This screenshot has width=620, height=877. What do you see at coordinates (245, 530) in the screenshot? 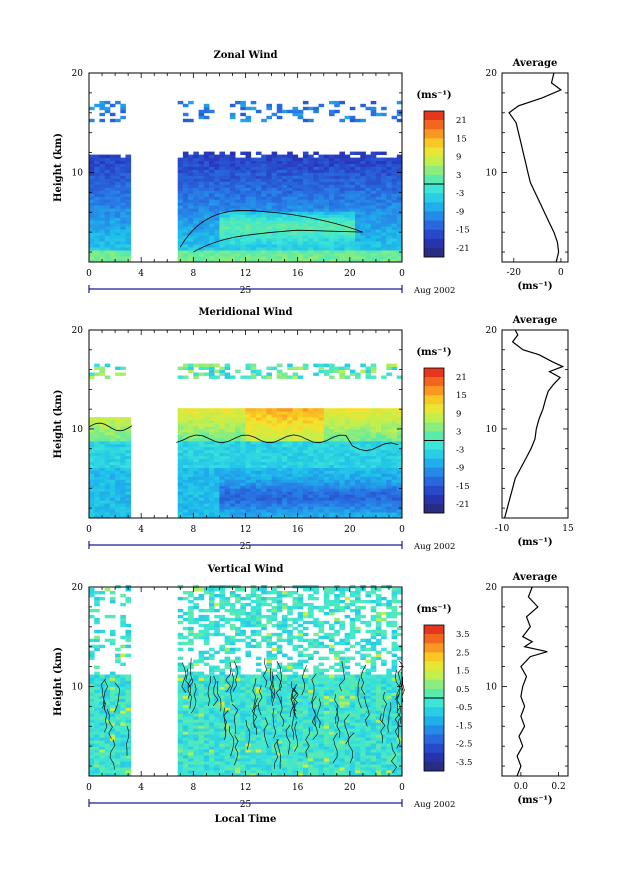
I see `x-tick-label: 12` at bounding box center [245, 530].